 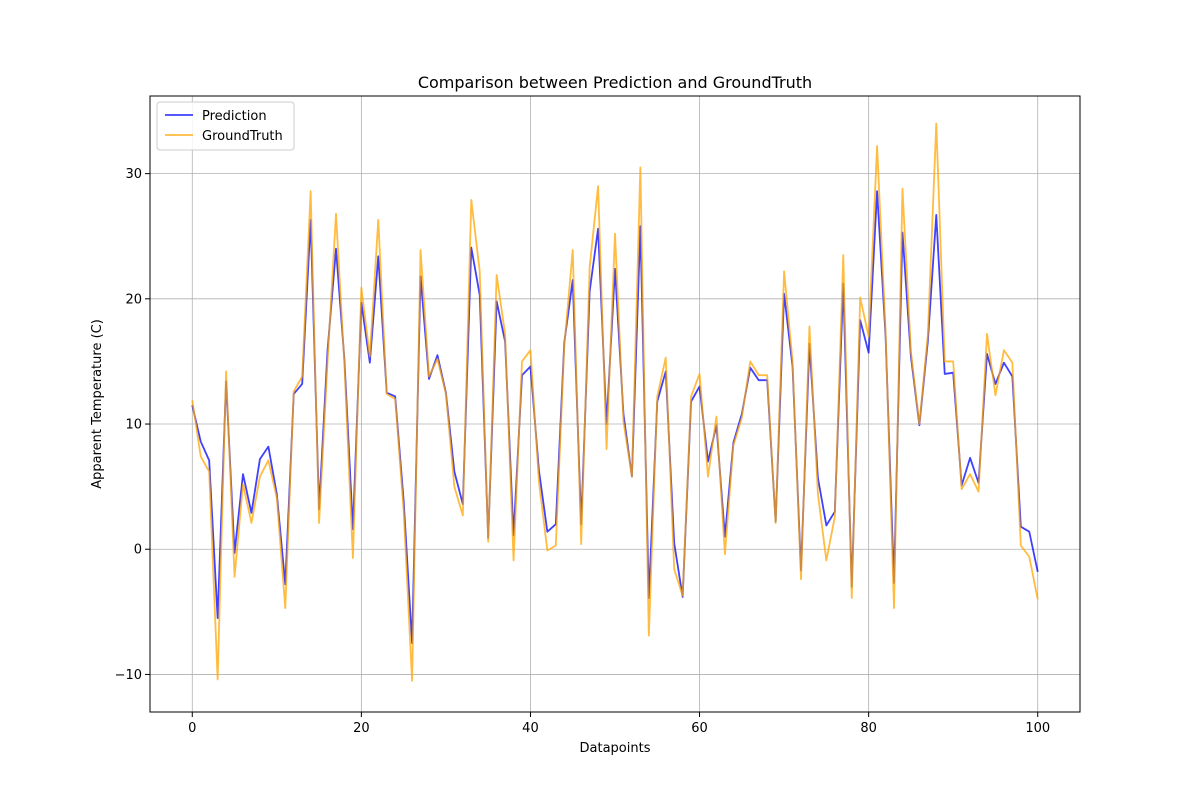 I want to click on x-tick-label: 0, so click(x=192, y=728).